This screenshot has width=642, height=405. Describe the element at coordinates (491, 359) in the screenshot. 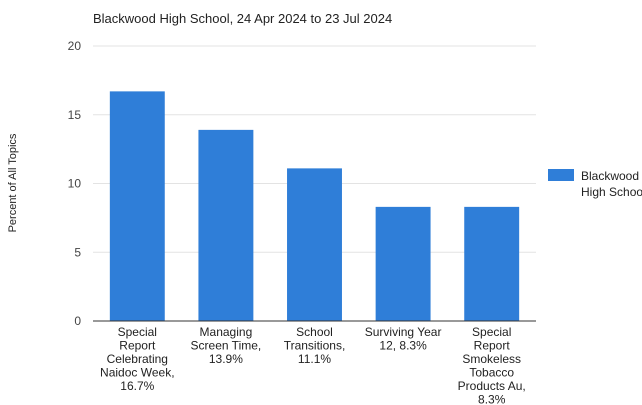

I see `x-tick-label-line: Smokeless` at that location.